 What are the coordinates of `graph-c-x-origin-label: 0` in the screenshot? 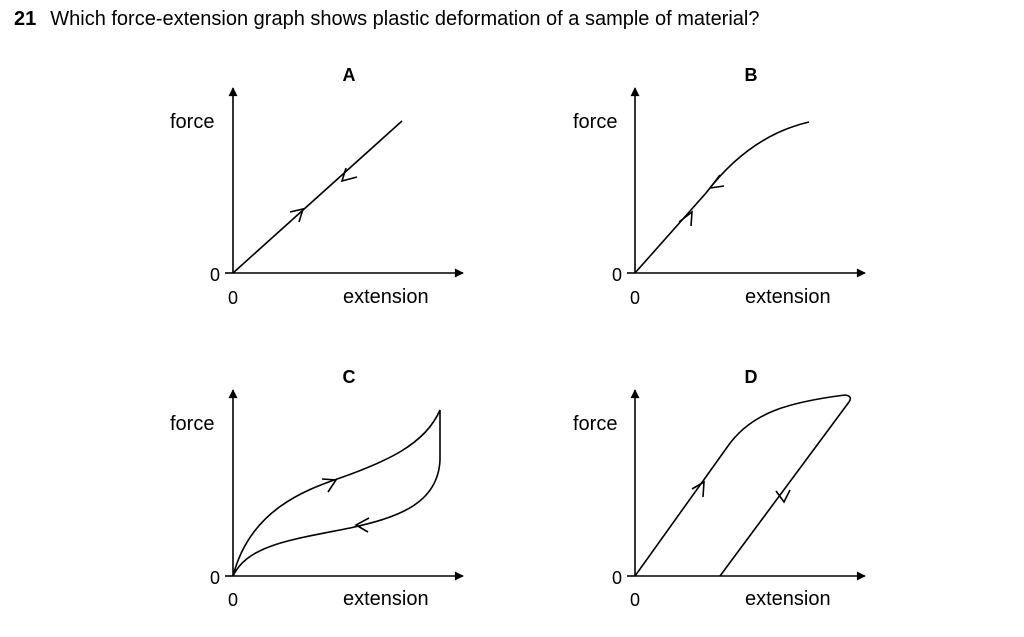 It's located at (233, 600).